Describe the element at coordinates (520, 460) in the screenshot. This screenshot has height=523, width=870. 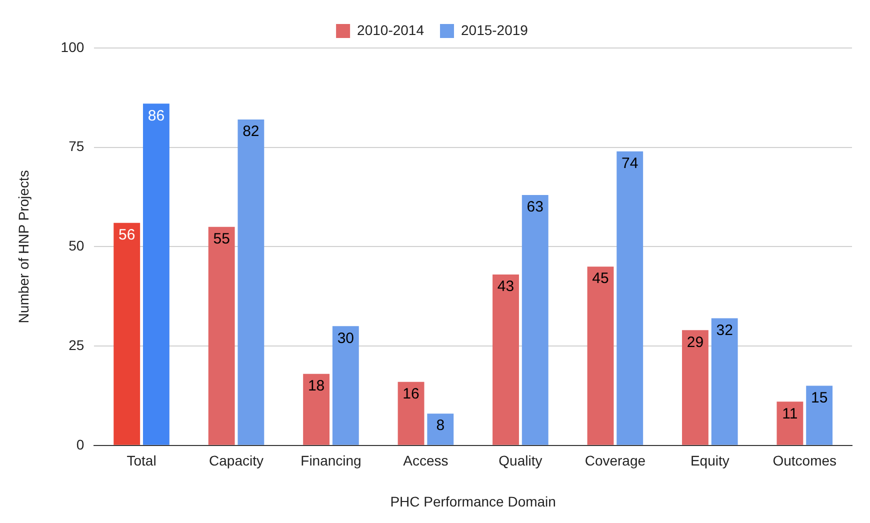
I see `x-tick-label: Quality` at that location.